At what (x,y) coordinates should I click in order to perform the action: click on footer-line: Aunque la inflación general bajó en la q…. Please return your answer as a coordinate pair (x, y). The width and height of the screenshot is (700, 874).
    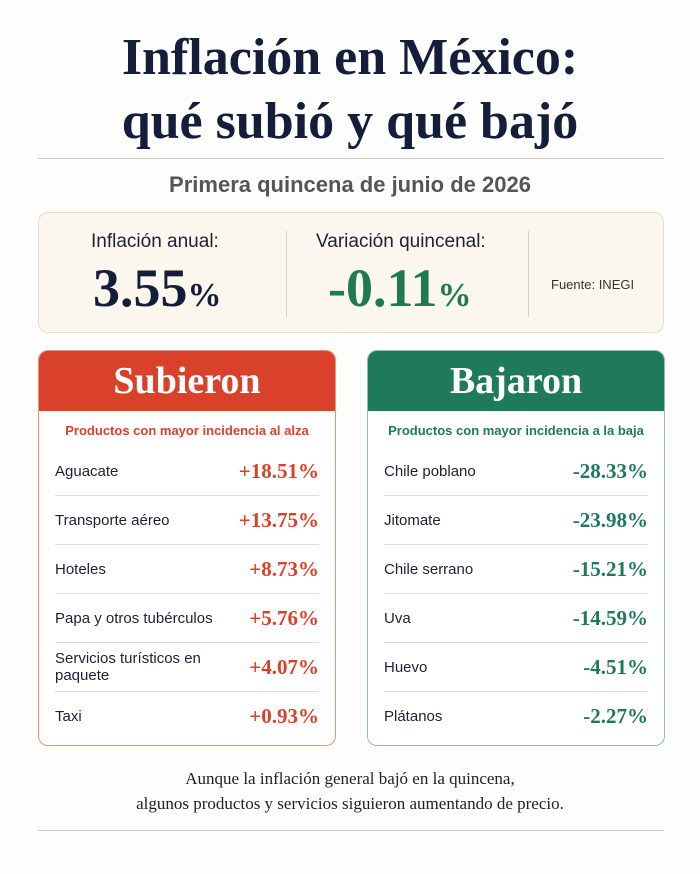
    Looking at the image, I should click on (350, 778).